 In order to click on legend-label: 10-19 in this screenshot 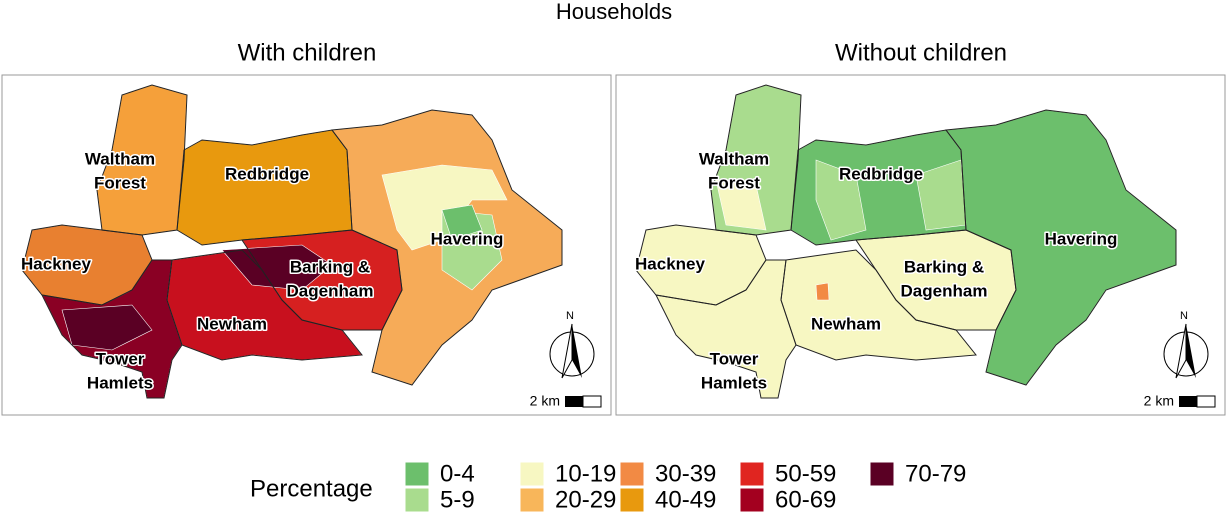, I will do `click(585, 473)`.